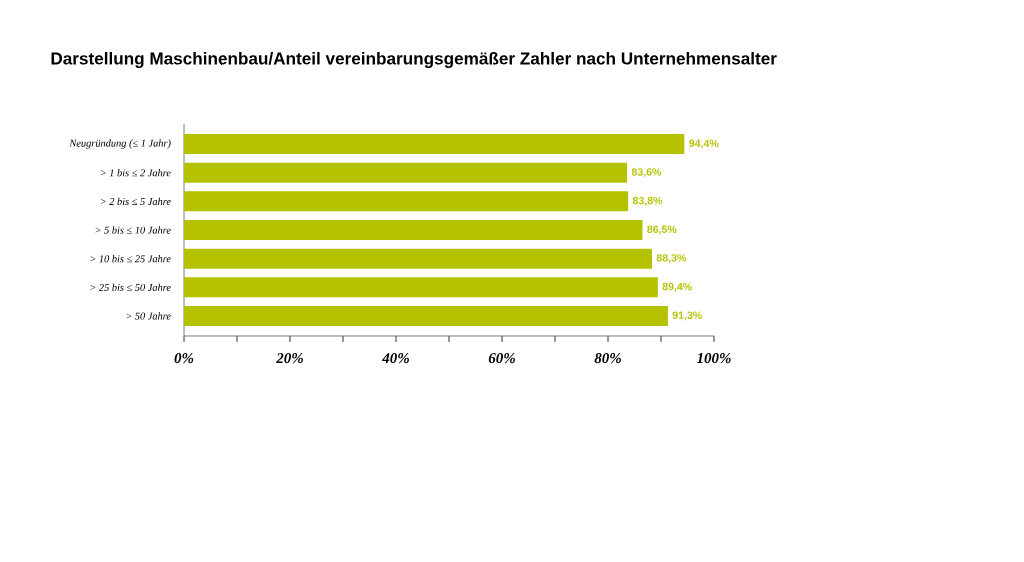  I want to click on chart-title: Darstellung Maschinenbau/Anteil vereinbarungsgemäßer Zahler nach Unternehmensalter, so click(414, 60).